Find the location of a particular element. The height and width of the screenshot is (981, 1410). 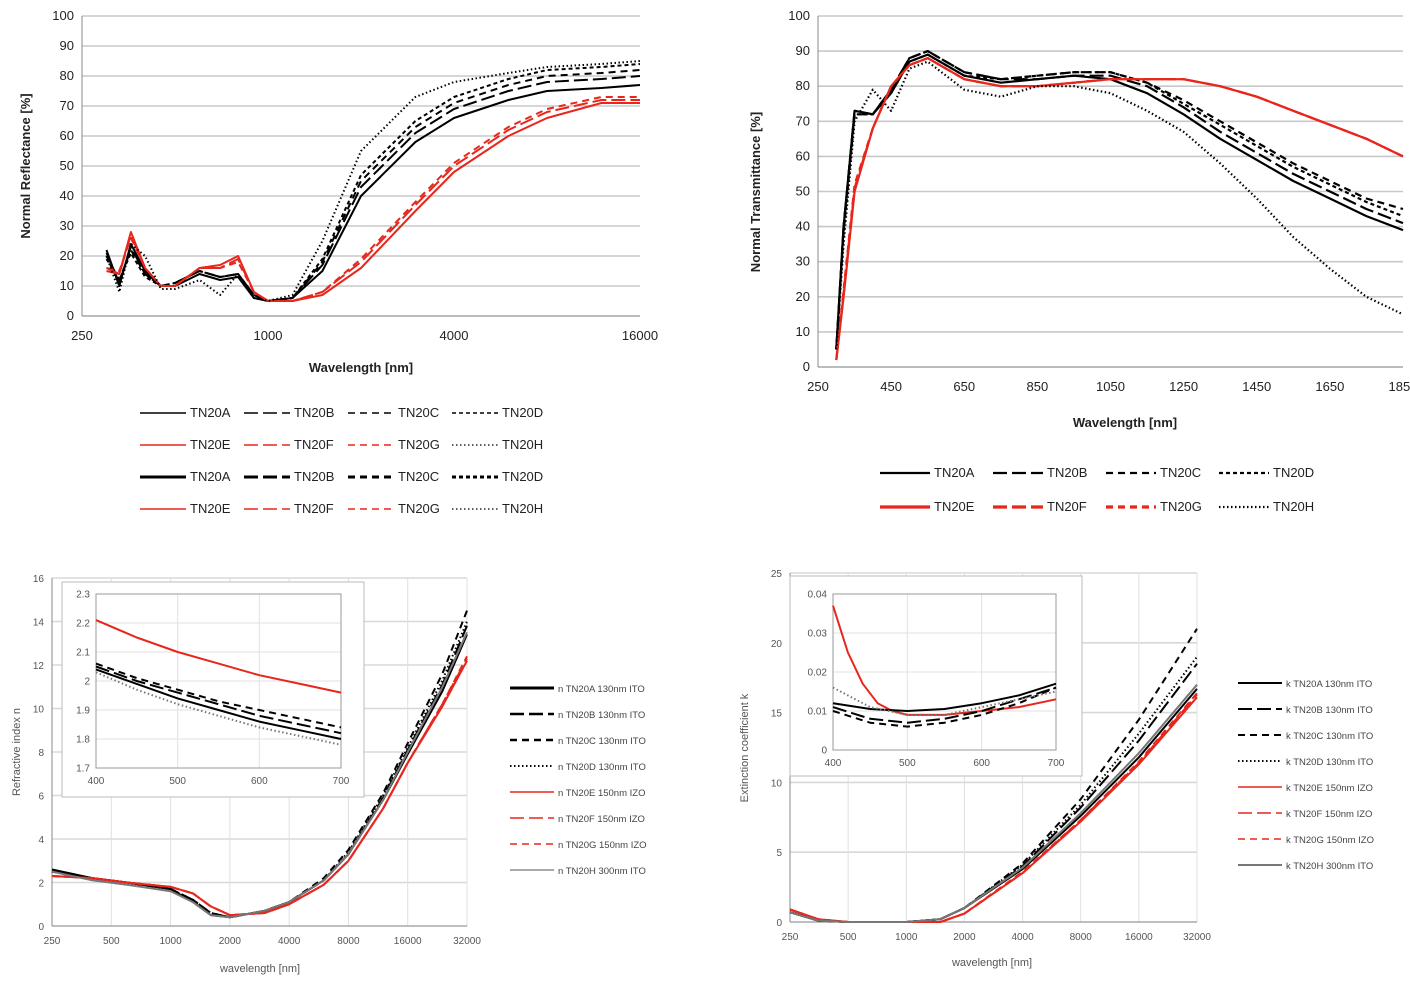

inset-x-tick-label: 400 is located at coordinates (833, 763).